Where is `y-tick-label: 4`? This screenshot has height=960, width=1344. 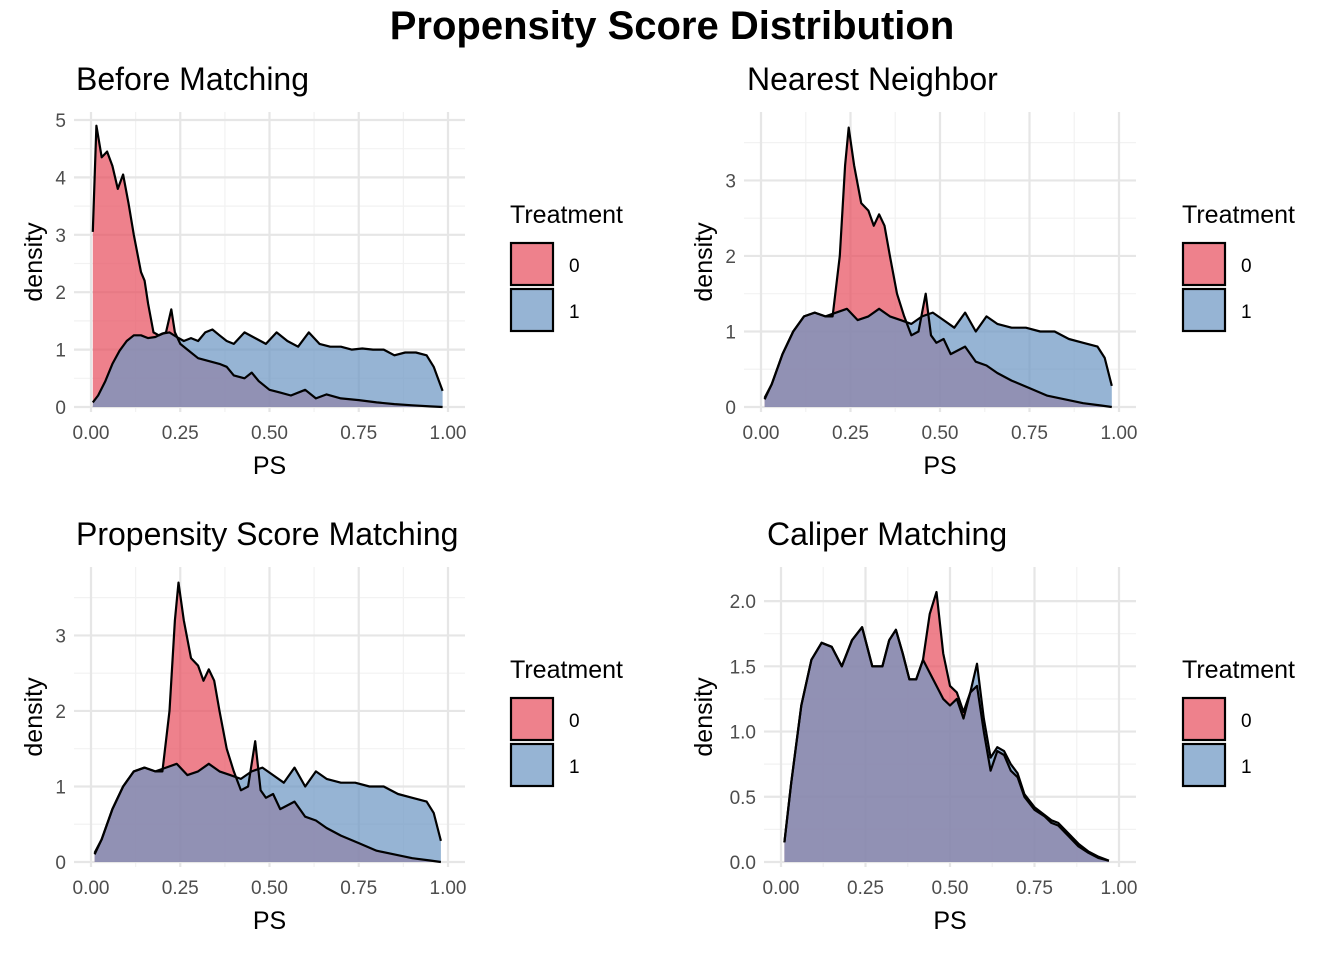 y-tick-label: 4 is located at coordinates (60, 178).